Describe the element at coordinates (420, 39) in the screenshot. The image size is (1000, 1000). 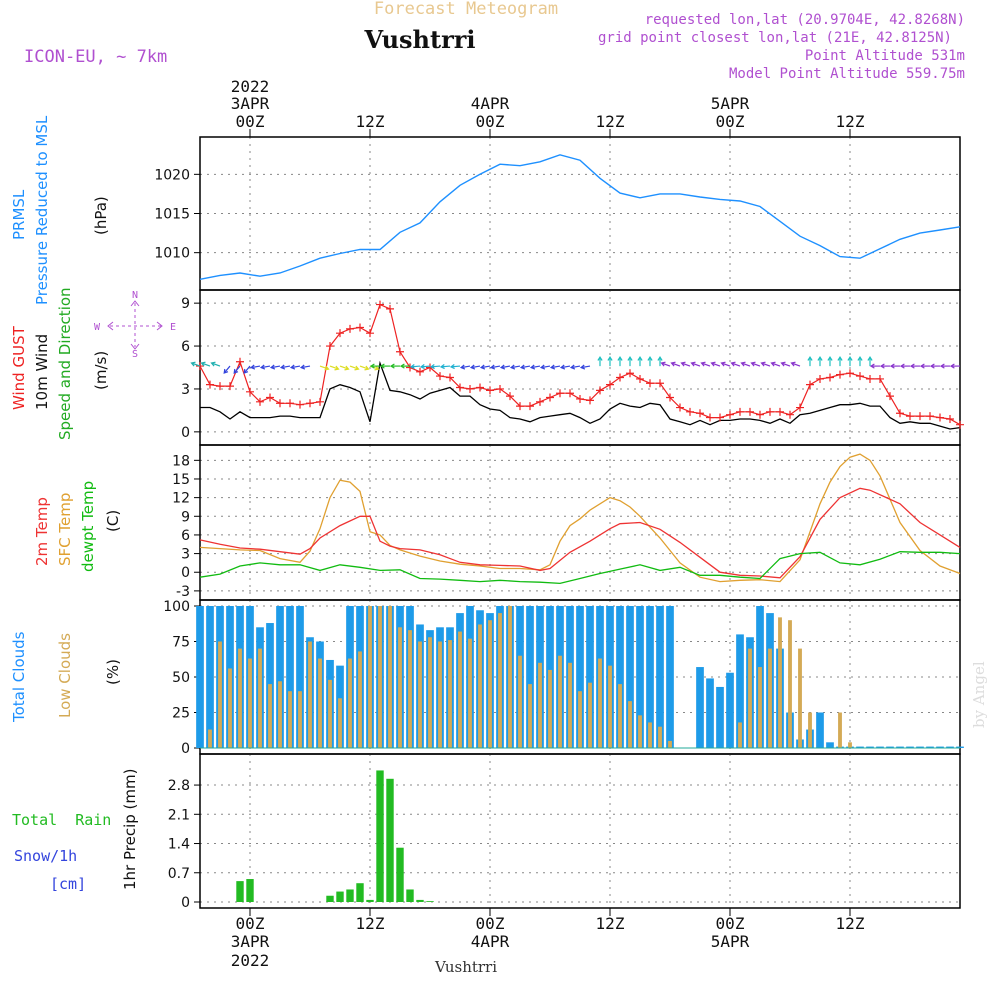
I see `location-title: Vushtrri` at that location.